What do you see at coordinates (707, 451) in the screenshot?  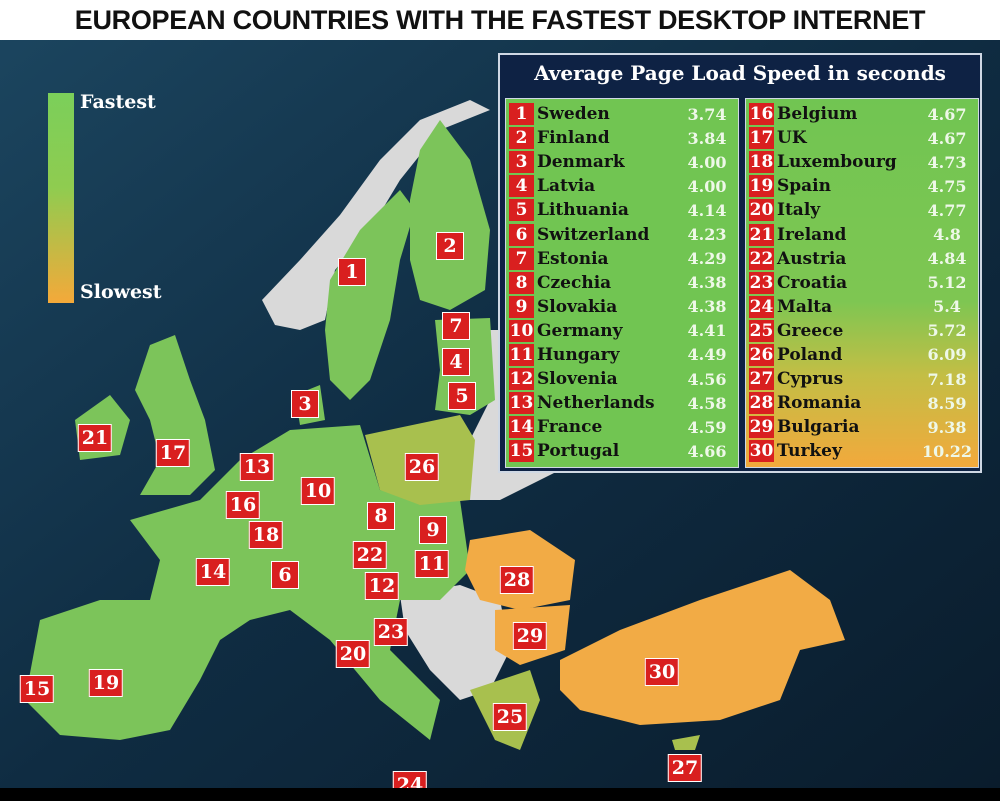 I see `load-time-value: 4.66` at bounding box center [707, 451].